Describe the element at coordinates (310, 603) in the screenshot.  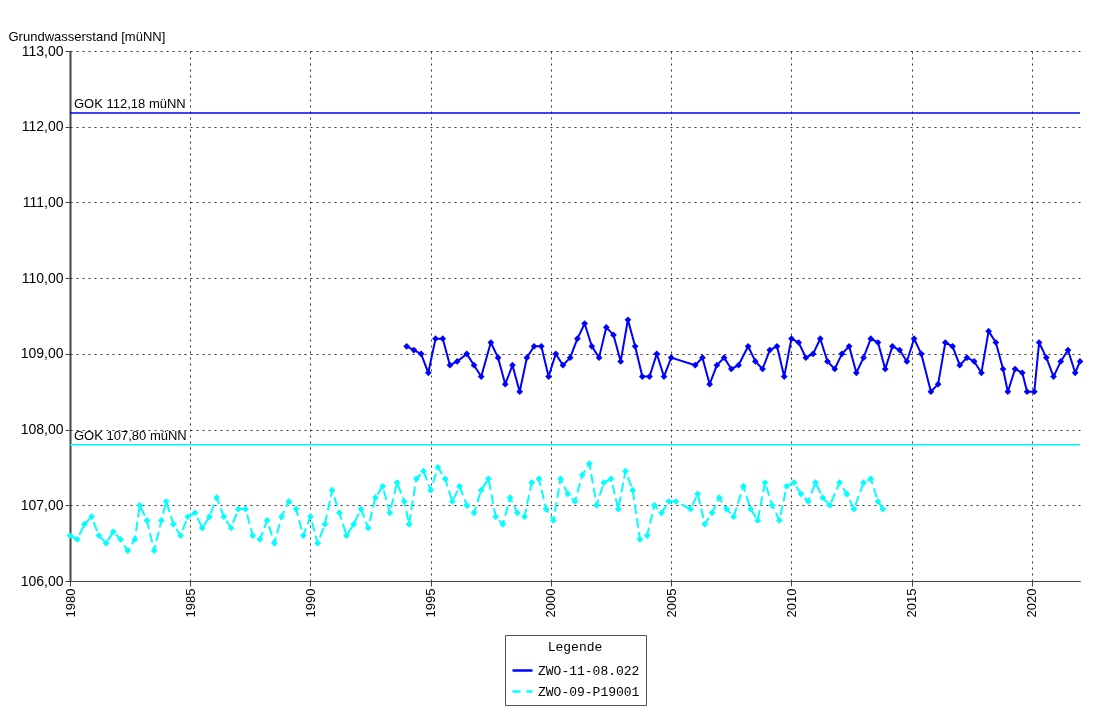
I see `x-tick-label: 1990` at that location.